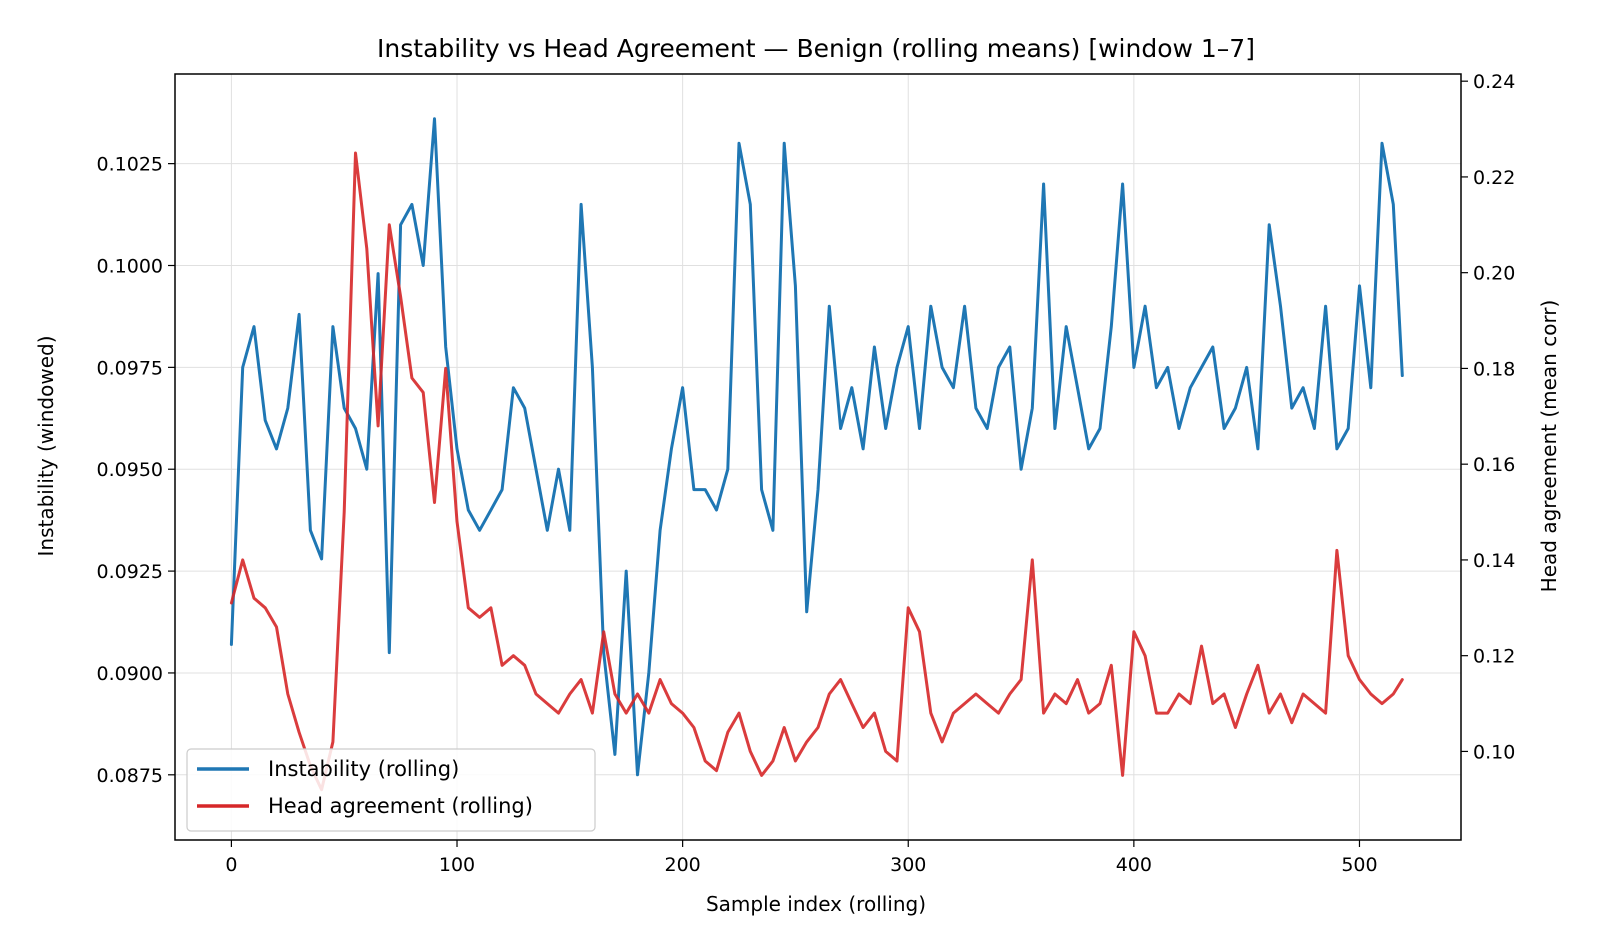 Image resolution: width=1600 pixels, height=949 pixels. Describe the element at coordinates (1494, 369) in the screenshot. I see `y2-tick-label: 0.18` at that location.